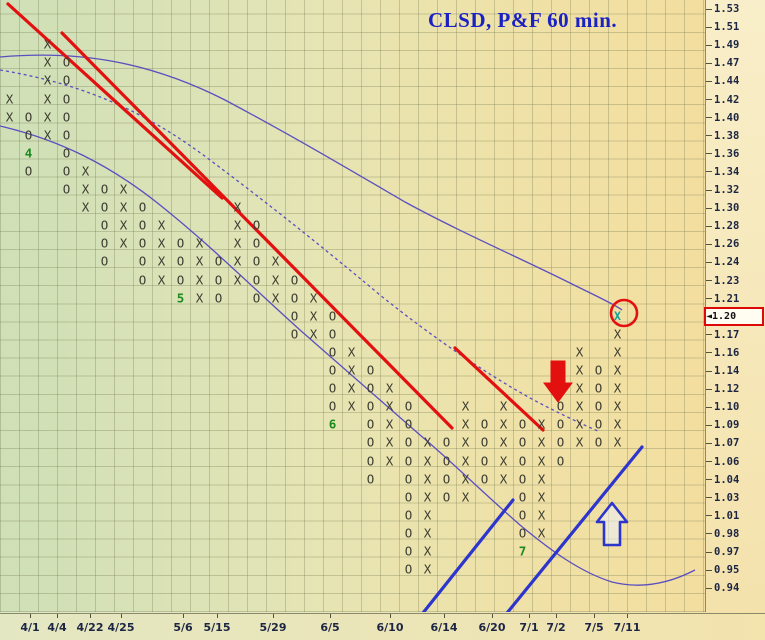  I want to click on scale-value: 1.38, so click(727, 135).